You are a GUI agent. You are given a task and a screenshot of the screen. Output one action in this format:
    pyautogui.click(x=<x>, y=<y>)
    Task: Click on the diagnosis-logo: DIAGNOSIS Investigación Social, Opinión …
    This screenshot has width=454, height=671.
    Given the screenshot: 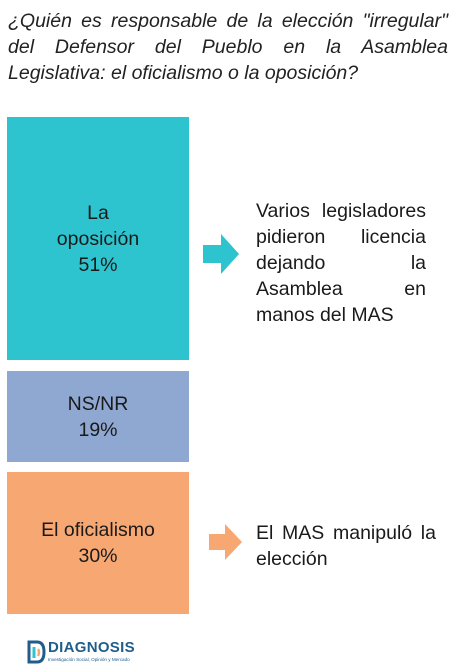 What is the action you would take?
    pyautogui.click(x=86, y=653)
    